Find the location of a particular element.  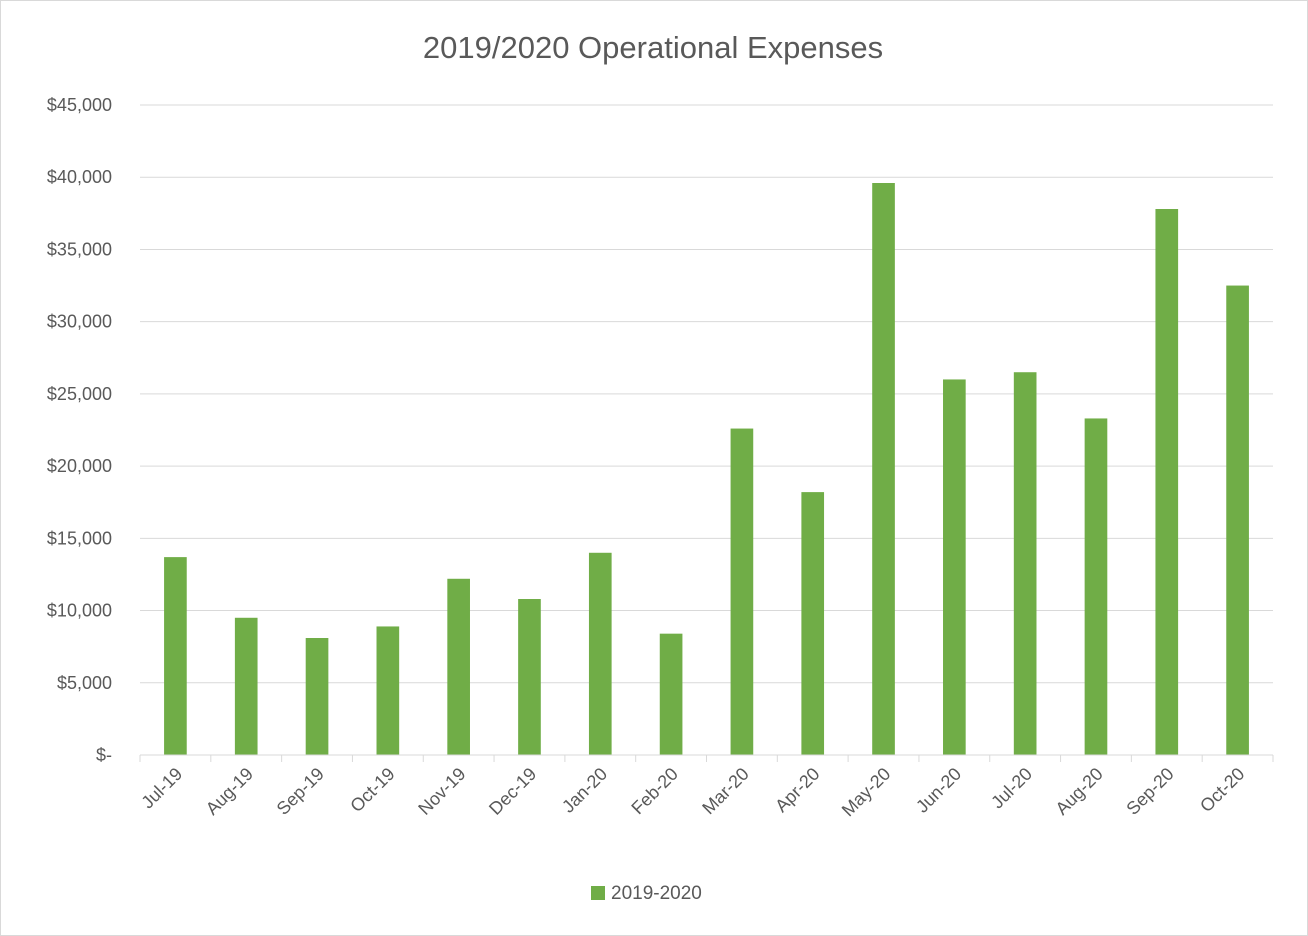

y-tick-label: $20,000 is located at coordinates (79, 466).